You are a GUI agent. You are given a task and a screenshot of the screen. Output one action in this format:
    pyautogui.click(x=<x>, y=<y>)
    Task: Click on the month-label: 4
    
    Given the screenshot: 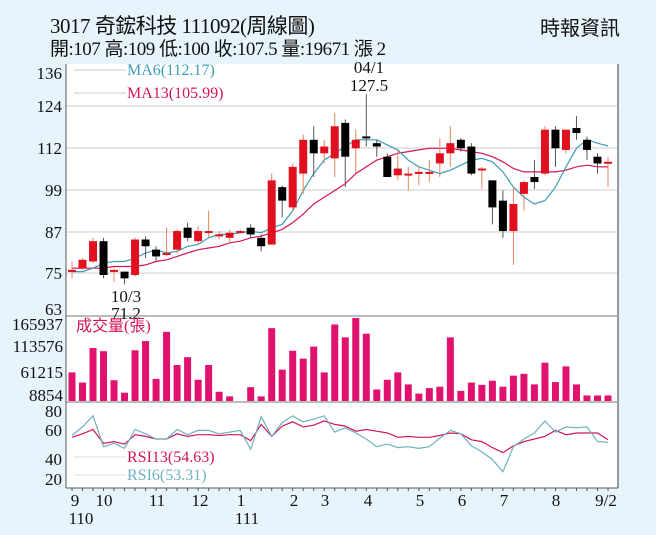 What is the action you would take?
    pyautogui.click(x=368, y=500)
    